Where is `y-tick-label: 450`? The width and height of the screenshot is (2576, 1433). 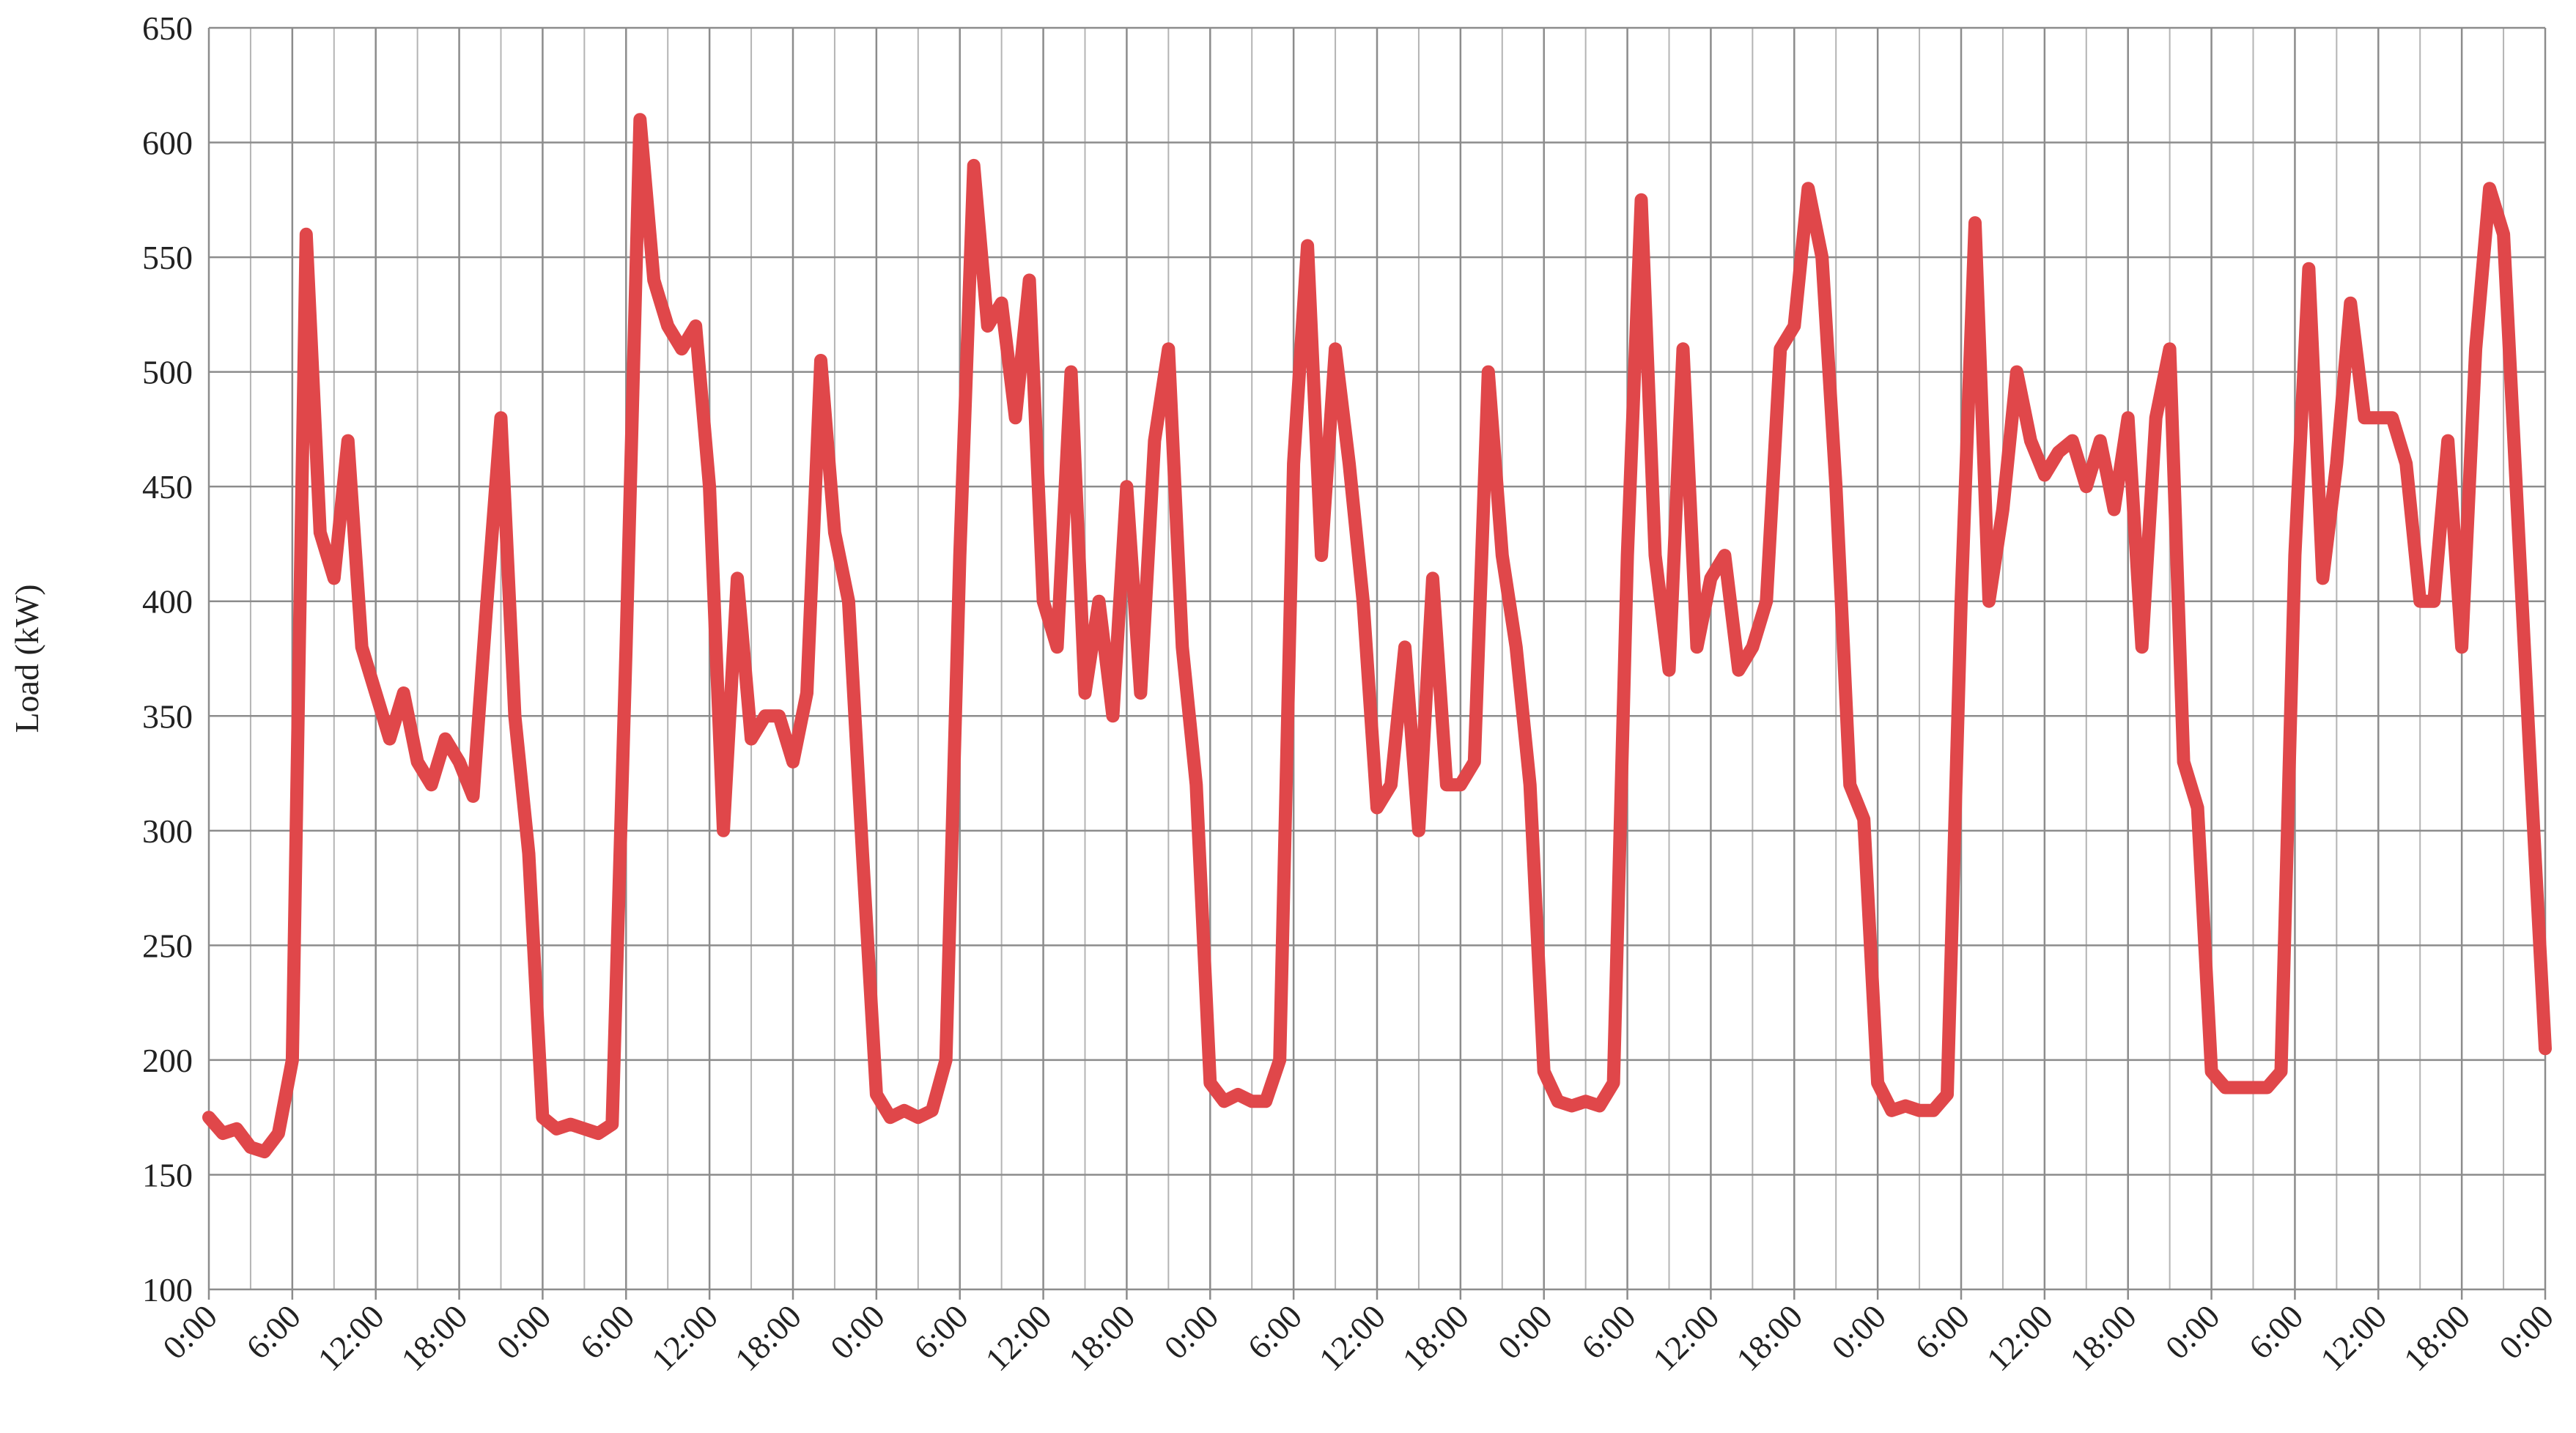 y-tick-label: 450 is located at coordinates (167, 487).